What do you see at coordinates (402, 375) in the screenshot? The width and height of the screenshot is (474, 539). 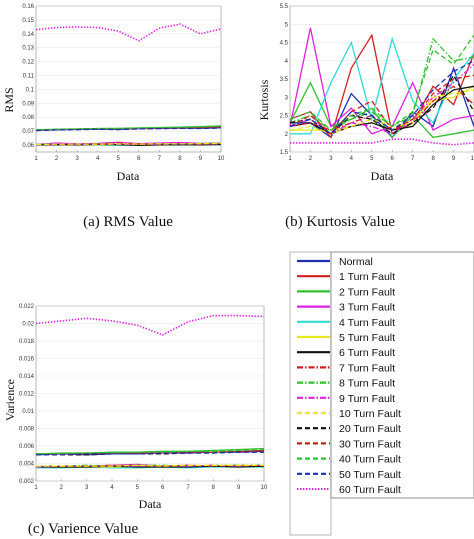 I see `legend-box` at bounding box center [402, 375].